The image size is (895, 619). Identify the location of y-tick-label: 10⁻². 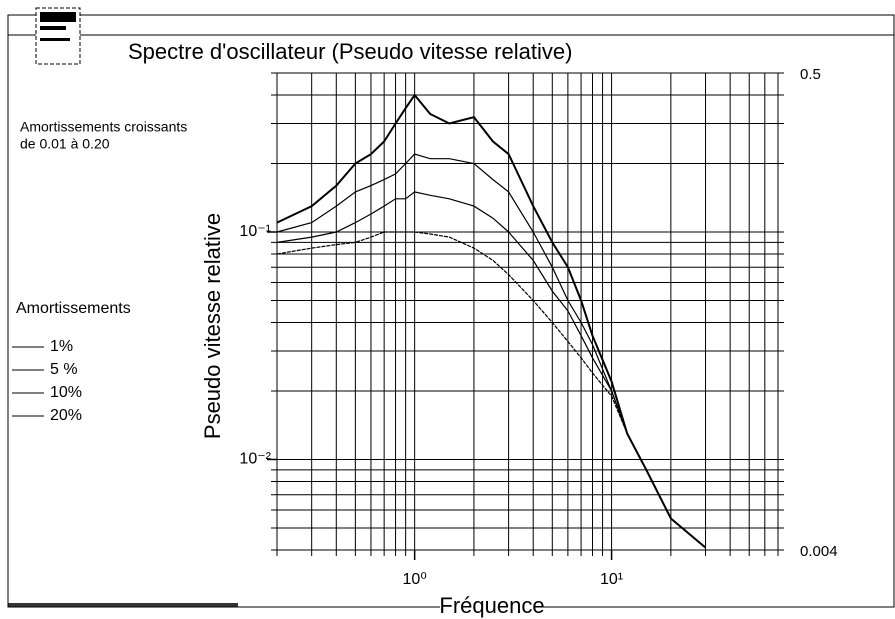
(255, 459).